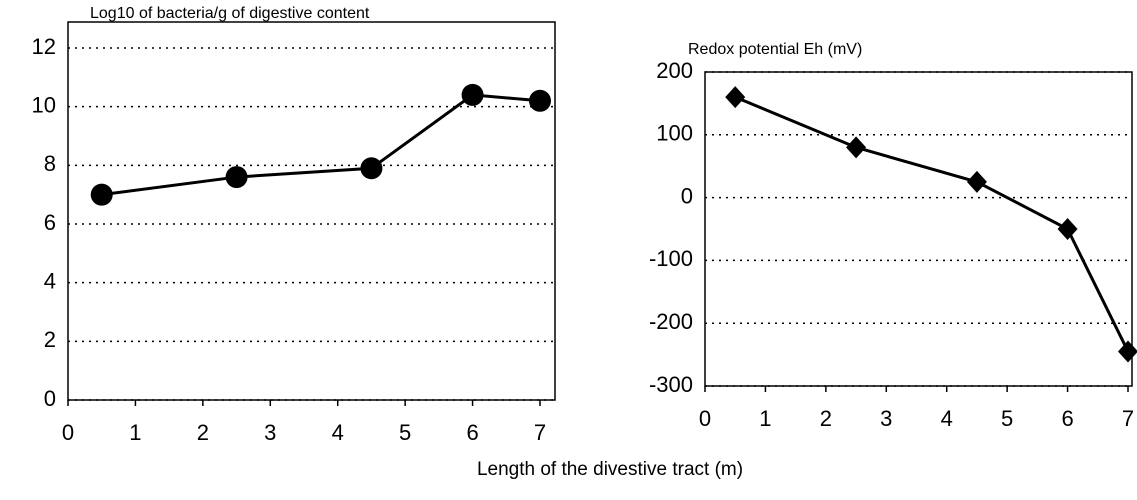  What do you see at coordinates (671, 321) in the screenshot?
I see `y-tick-label: -200` at bounding box center [671, 321].